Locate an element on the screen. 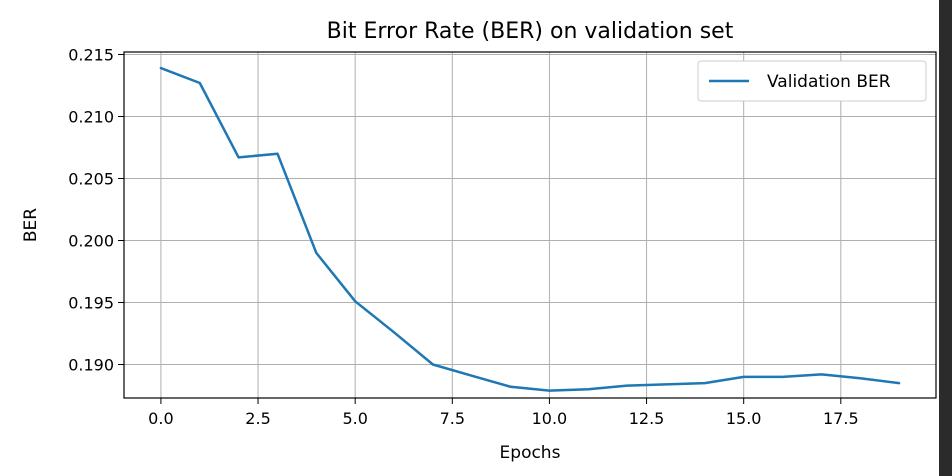 This screenshot has height=476, width=952. x-tick-label: 10.0 is located at coordinates (550, 418).